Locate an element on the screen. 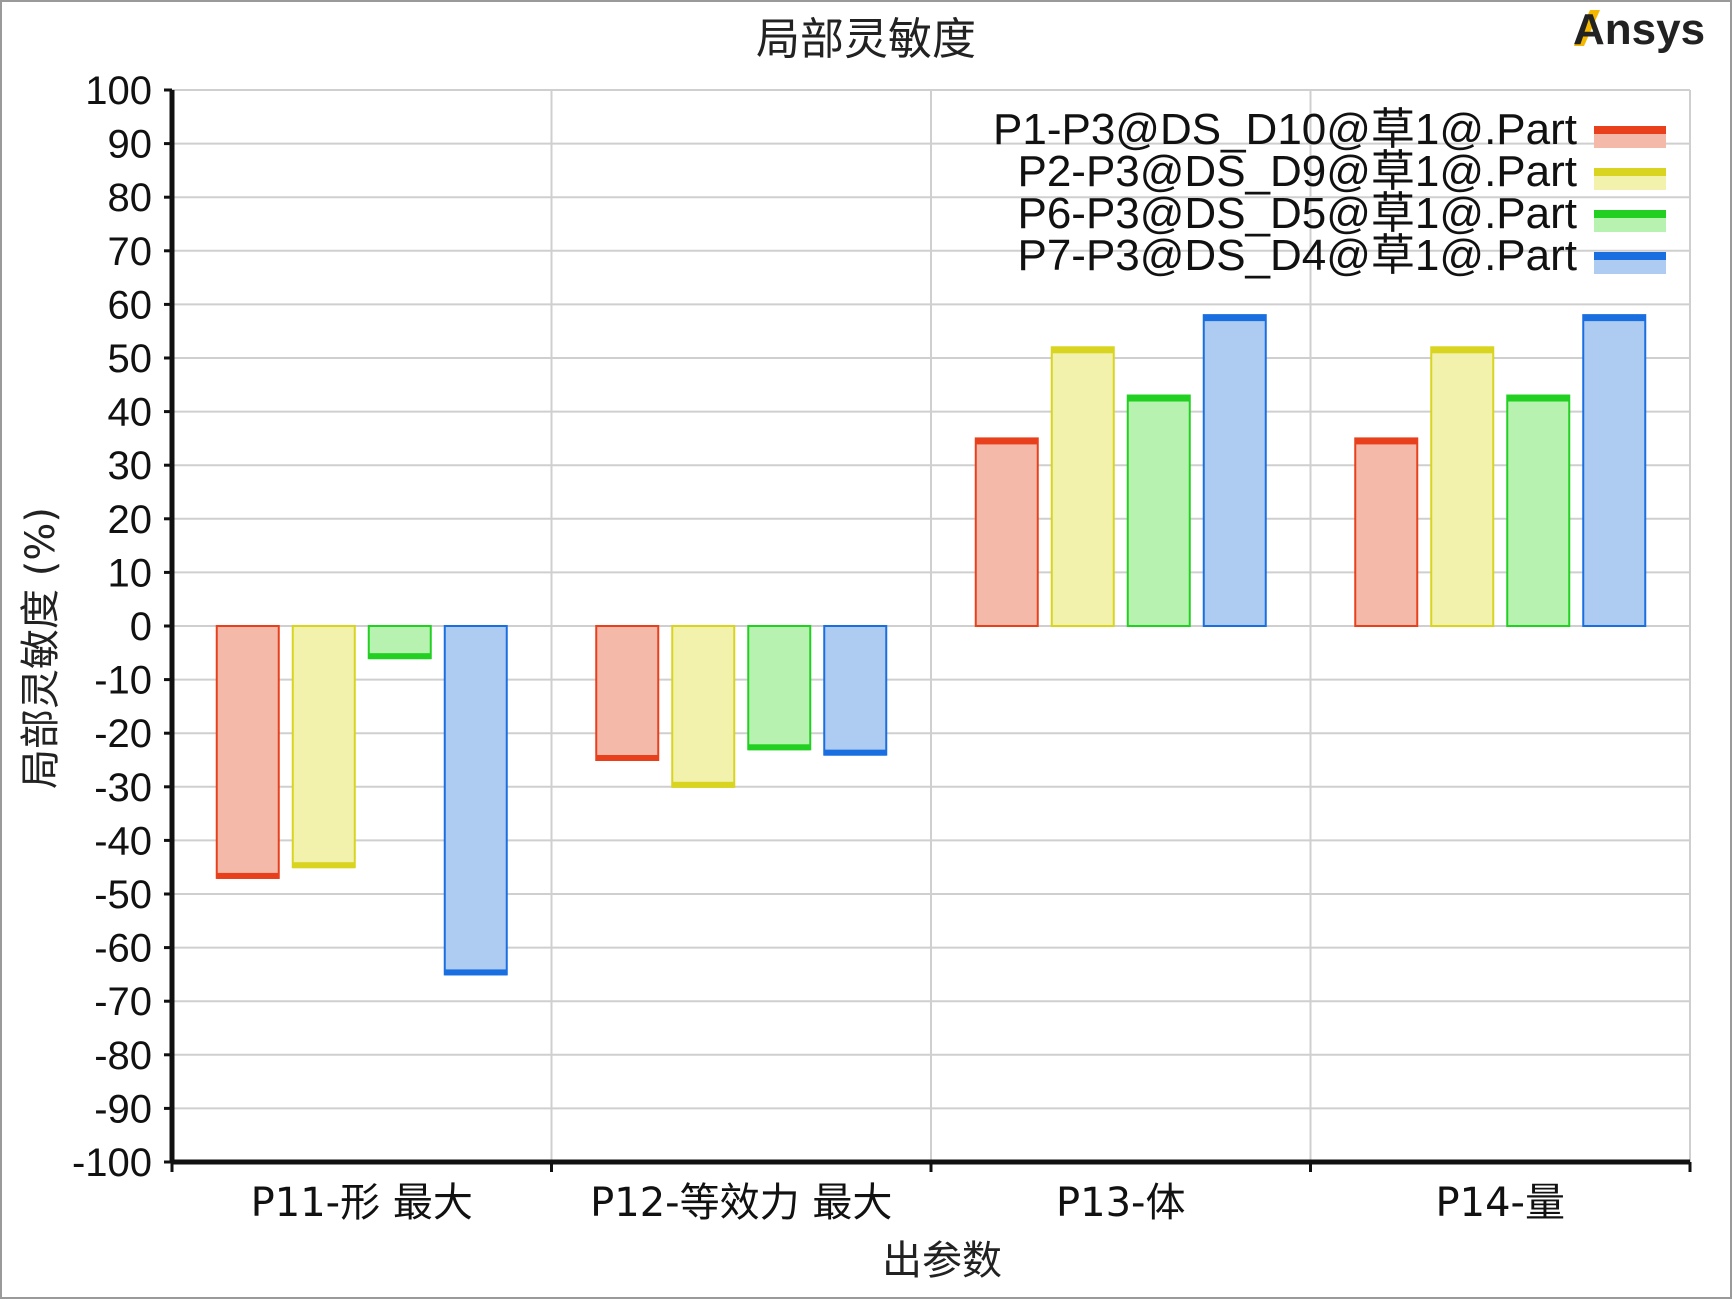 The image size is (1732, 1299). y-tick-label: 30 is located at coordinates (130, 466).